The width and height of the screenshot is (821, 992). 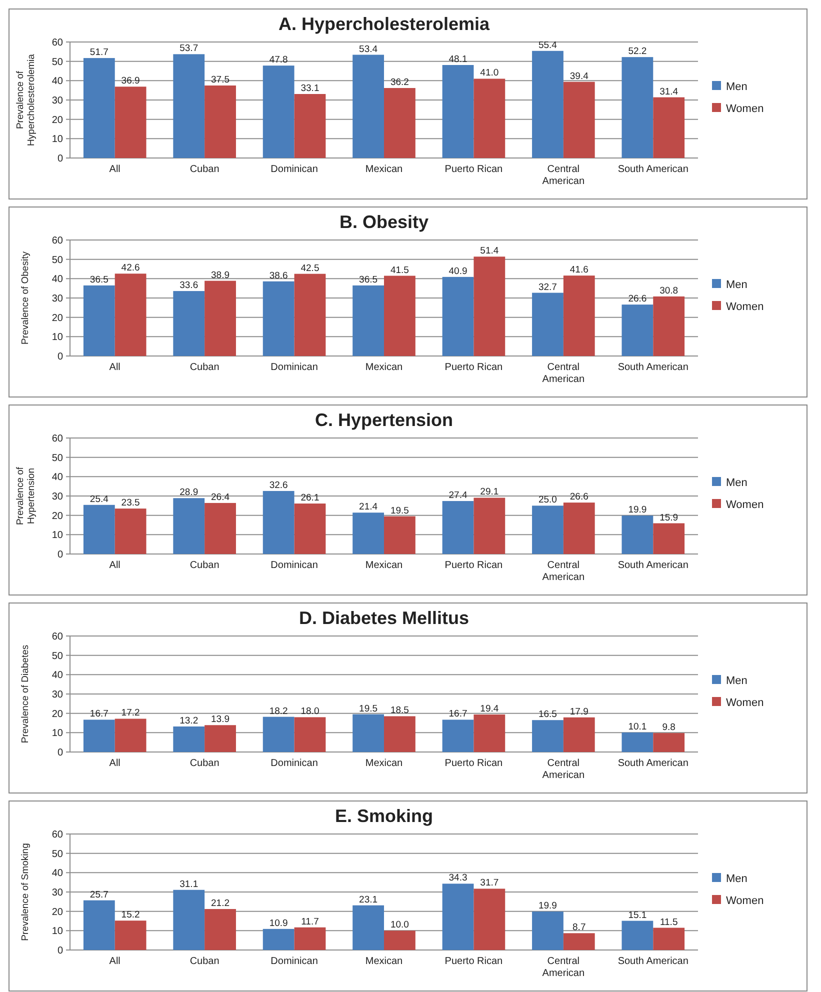 I want to click on data-label: 11.5, so click(x=669, y=922).